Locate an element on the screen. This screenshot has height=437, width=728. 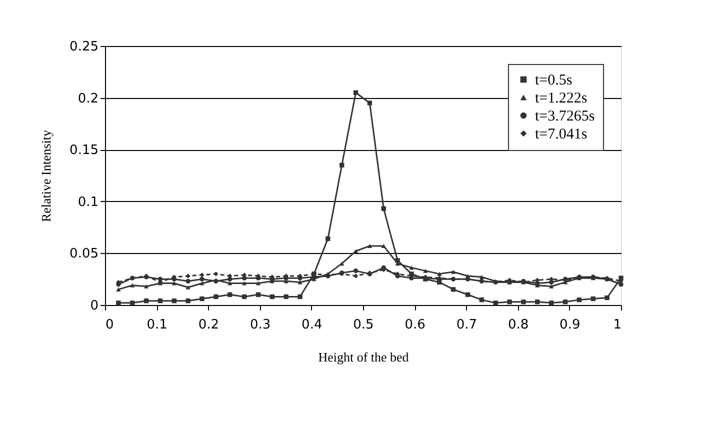
x-tick-label: 0.5 is located at coordinates (363, 325).